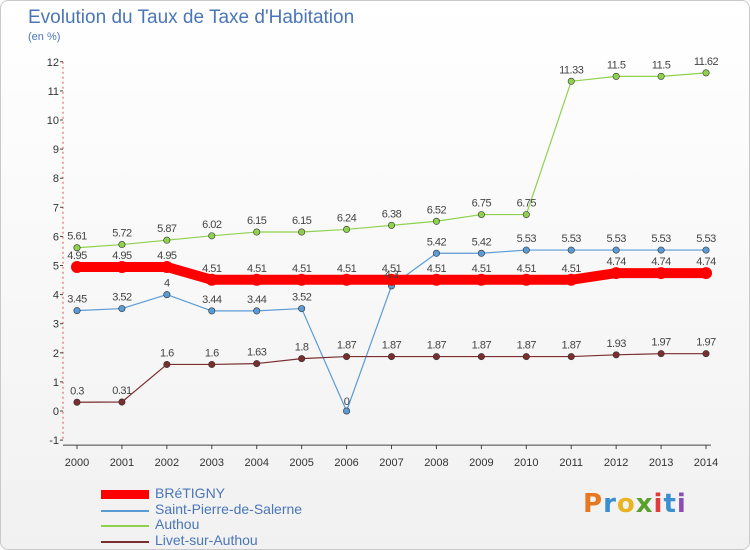 The height and width of the screenshot is (550, 750). I want to click on data-label: 0, so click(347, 402).